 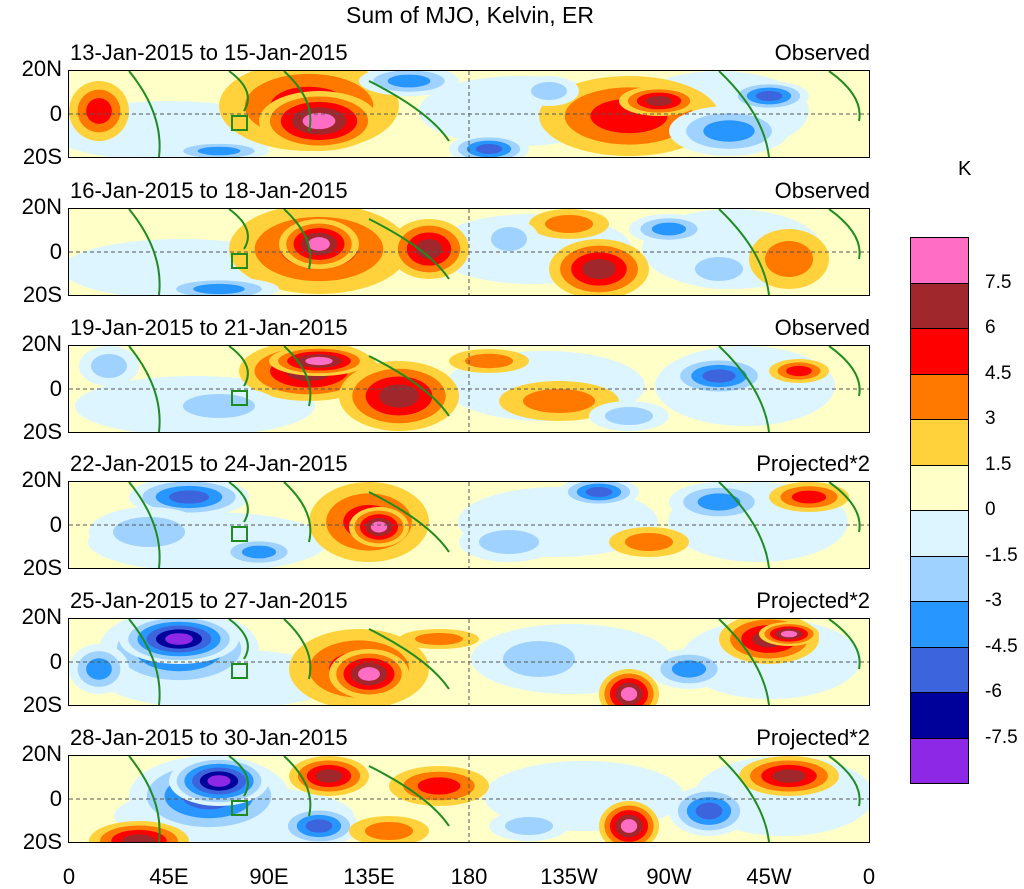 I want to click on panel-date-range: 13-Jan-2015 to 15-Jan-2015, so click(x=209, y=52).